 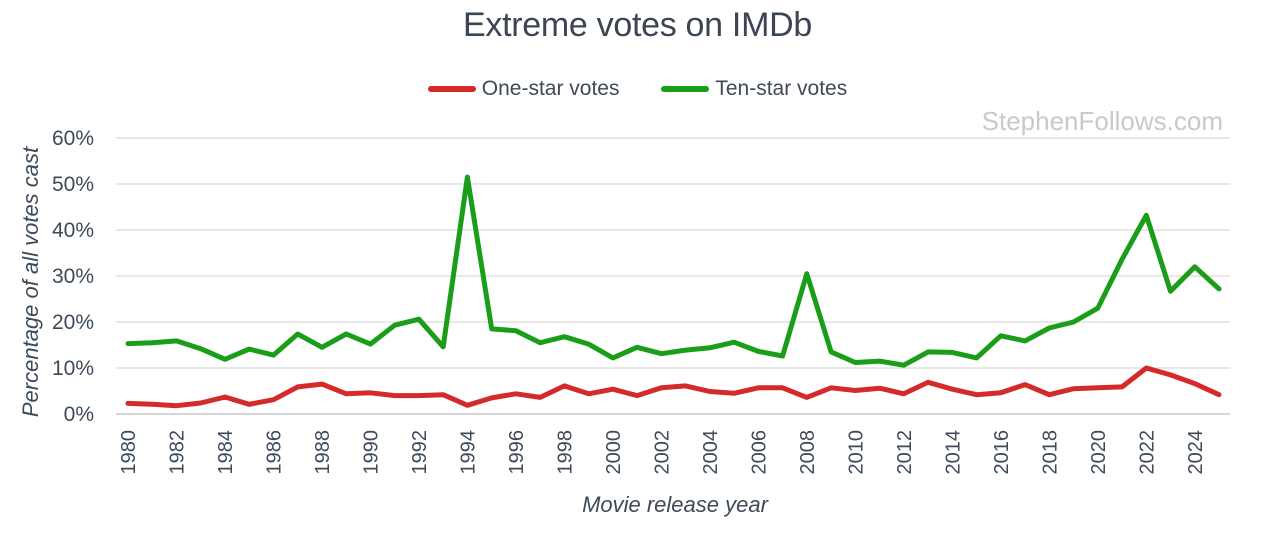 I want to click on x-tick-label: 1986, so click(x=274, y=452).